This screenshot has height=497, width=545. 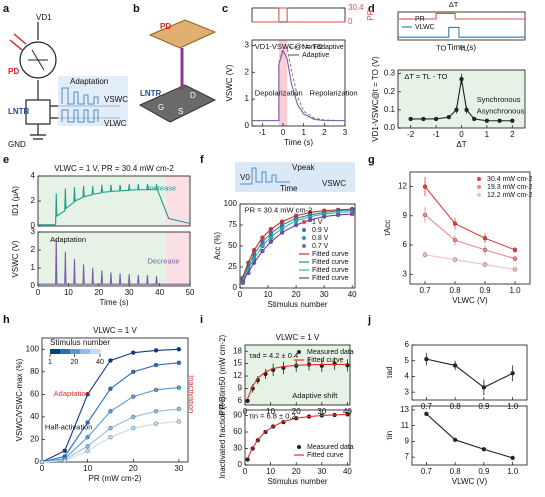 I want to click on y-axis-label: Acc (%), so click(x=217, y=246).